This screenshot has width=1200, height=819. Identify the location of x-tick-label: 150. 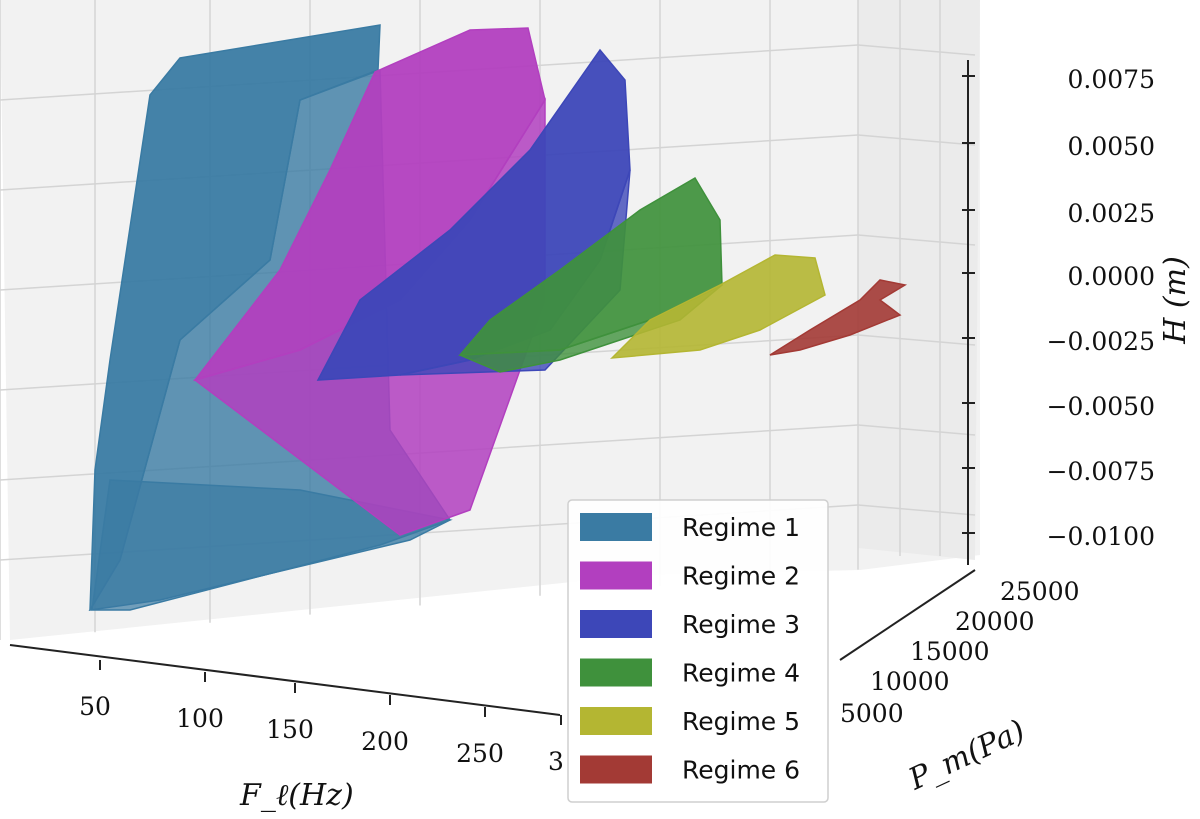
(290, 729).